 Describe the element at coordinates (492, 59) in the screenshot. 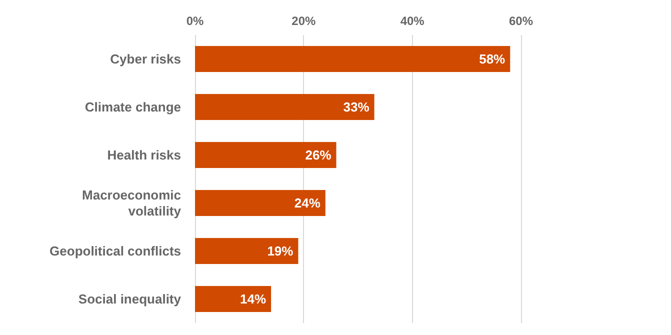

I see `data-label: 58%` at that location.